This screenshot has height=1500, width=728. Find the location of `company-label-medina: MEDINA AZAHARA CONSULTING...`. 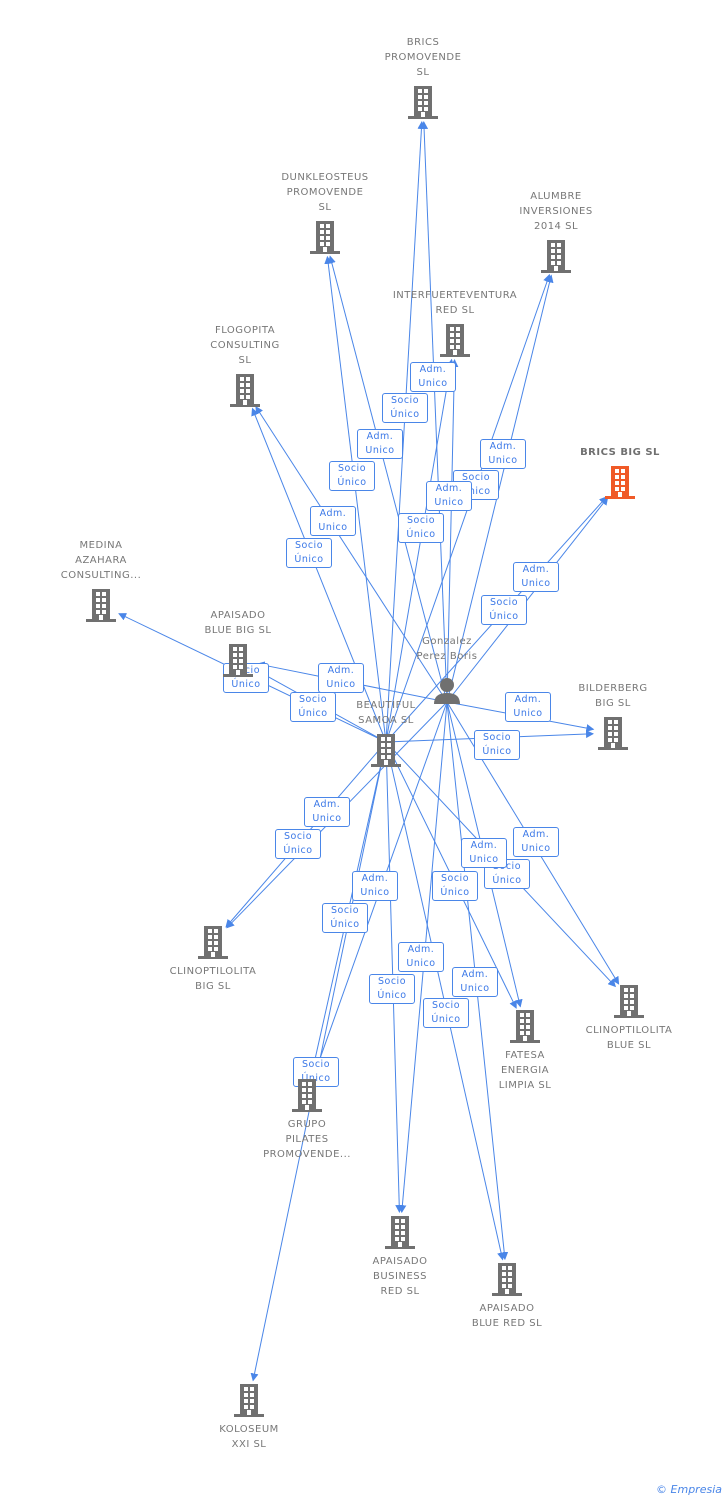

company-label-medina: MEDINA AZAHARA CONSULTING... is located at coordinates (101, 560).